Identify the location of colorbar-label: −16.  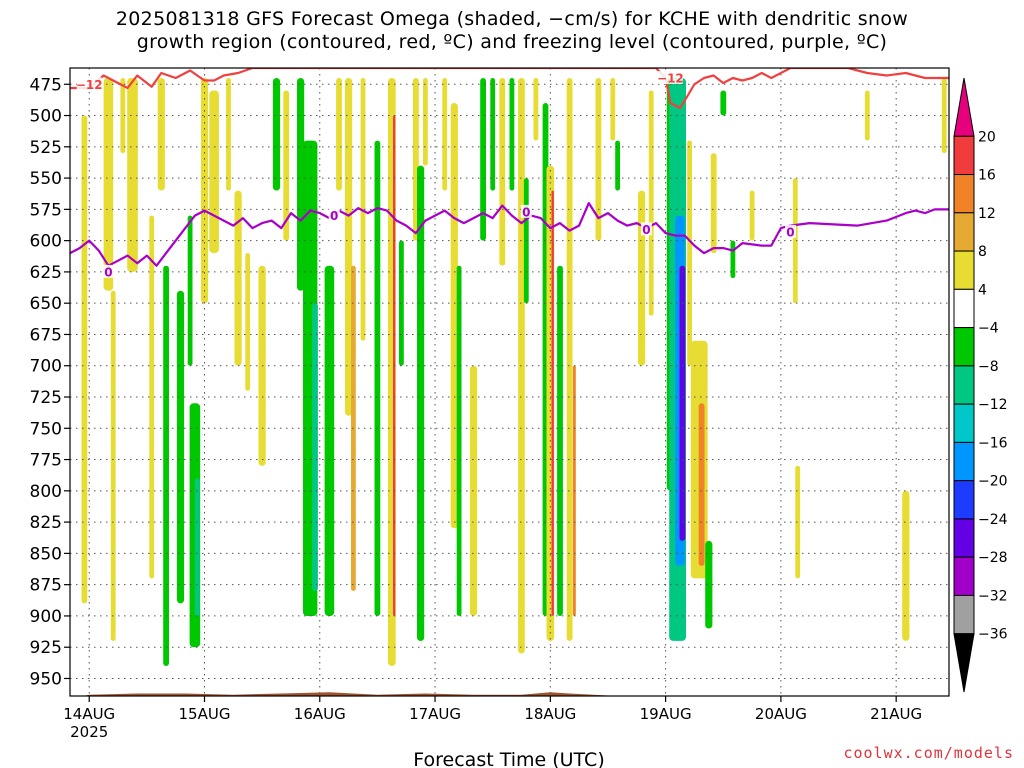
(993, 443).